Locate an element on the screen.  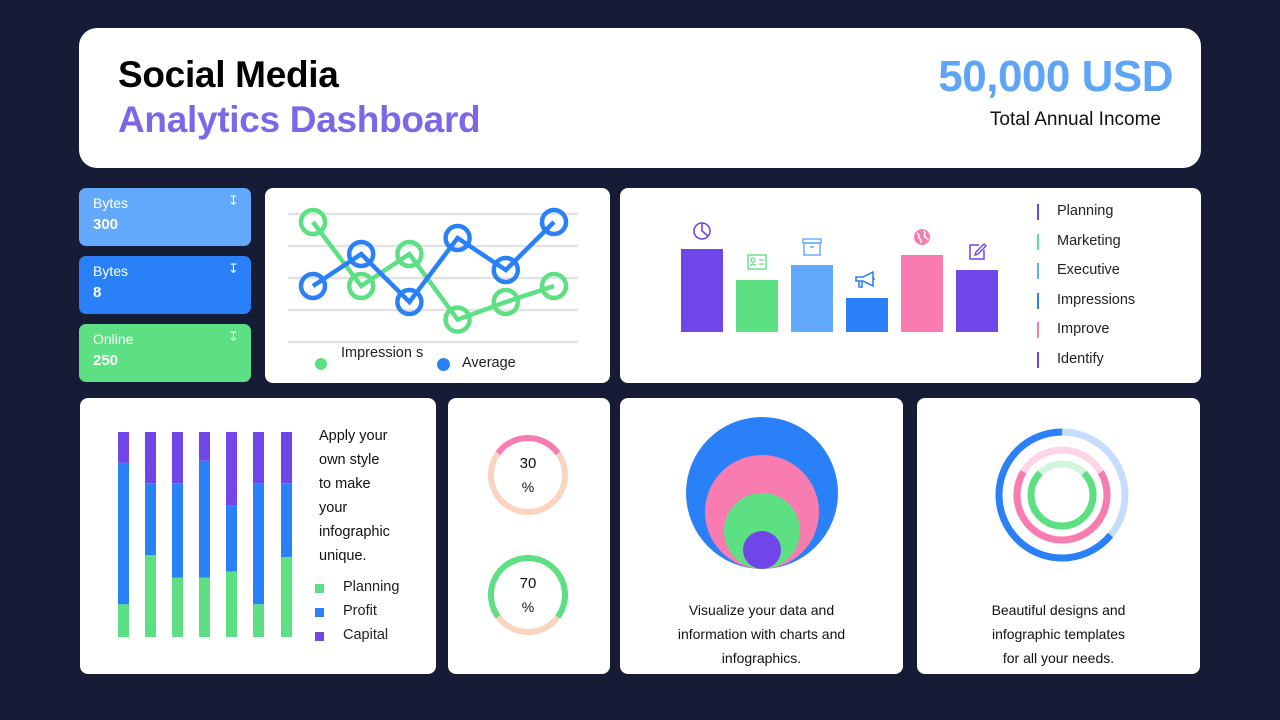
income-label: Total Annual Income is located at coordinates (1075, 119).